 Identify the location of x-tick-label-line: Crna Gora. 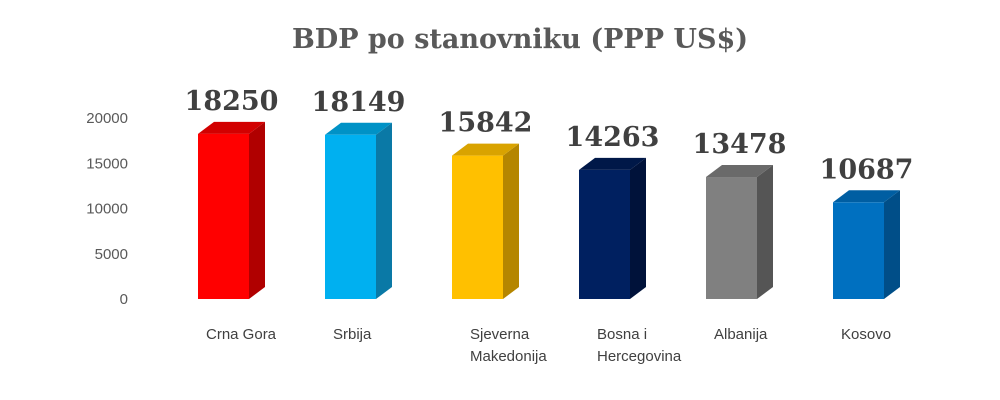
(241, 334).